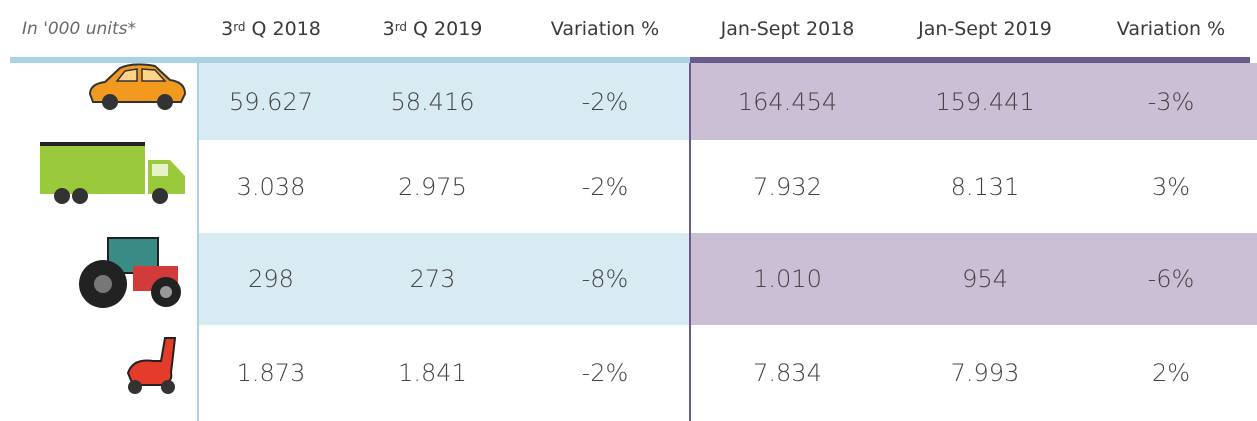 This screenshot has height=421, width=1257. Describe the element at coordinates (985, 373) in the screenshot. I see `table-cell: 7.993` at that location.